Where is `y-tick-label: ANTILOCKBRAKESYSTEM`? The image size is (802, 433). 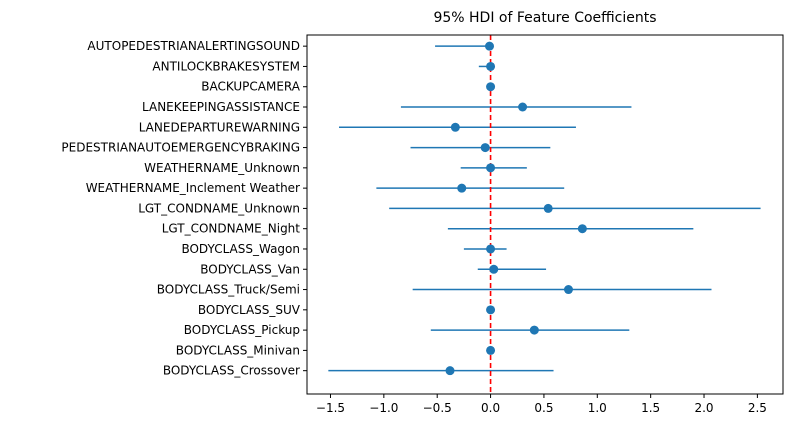 y-tick-label: ANTILOCKBRAKESYSTEM is located at coordinates (226, 66).